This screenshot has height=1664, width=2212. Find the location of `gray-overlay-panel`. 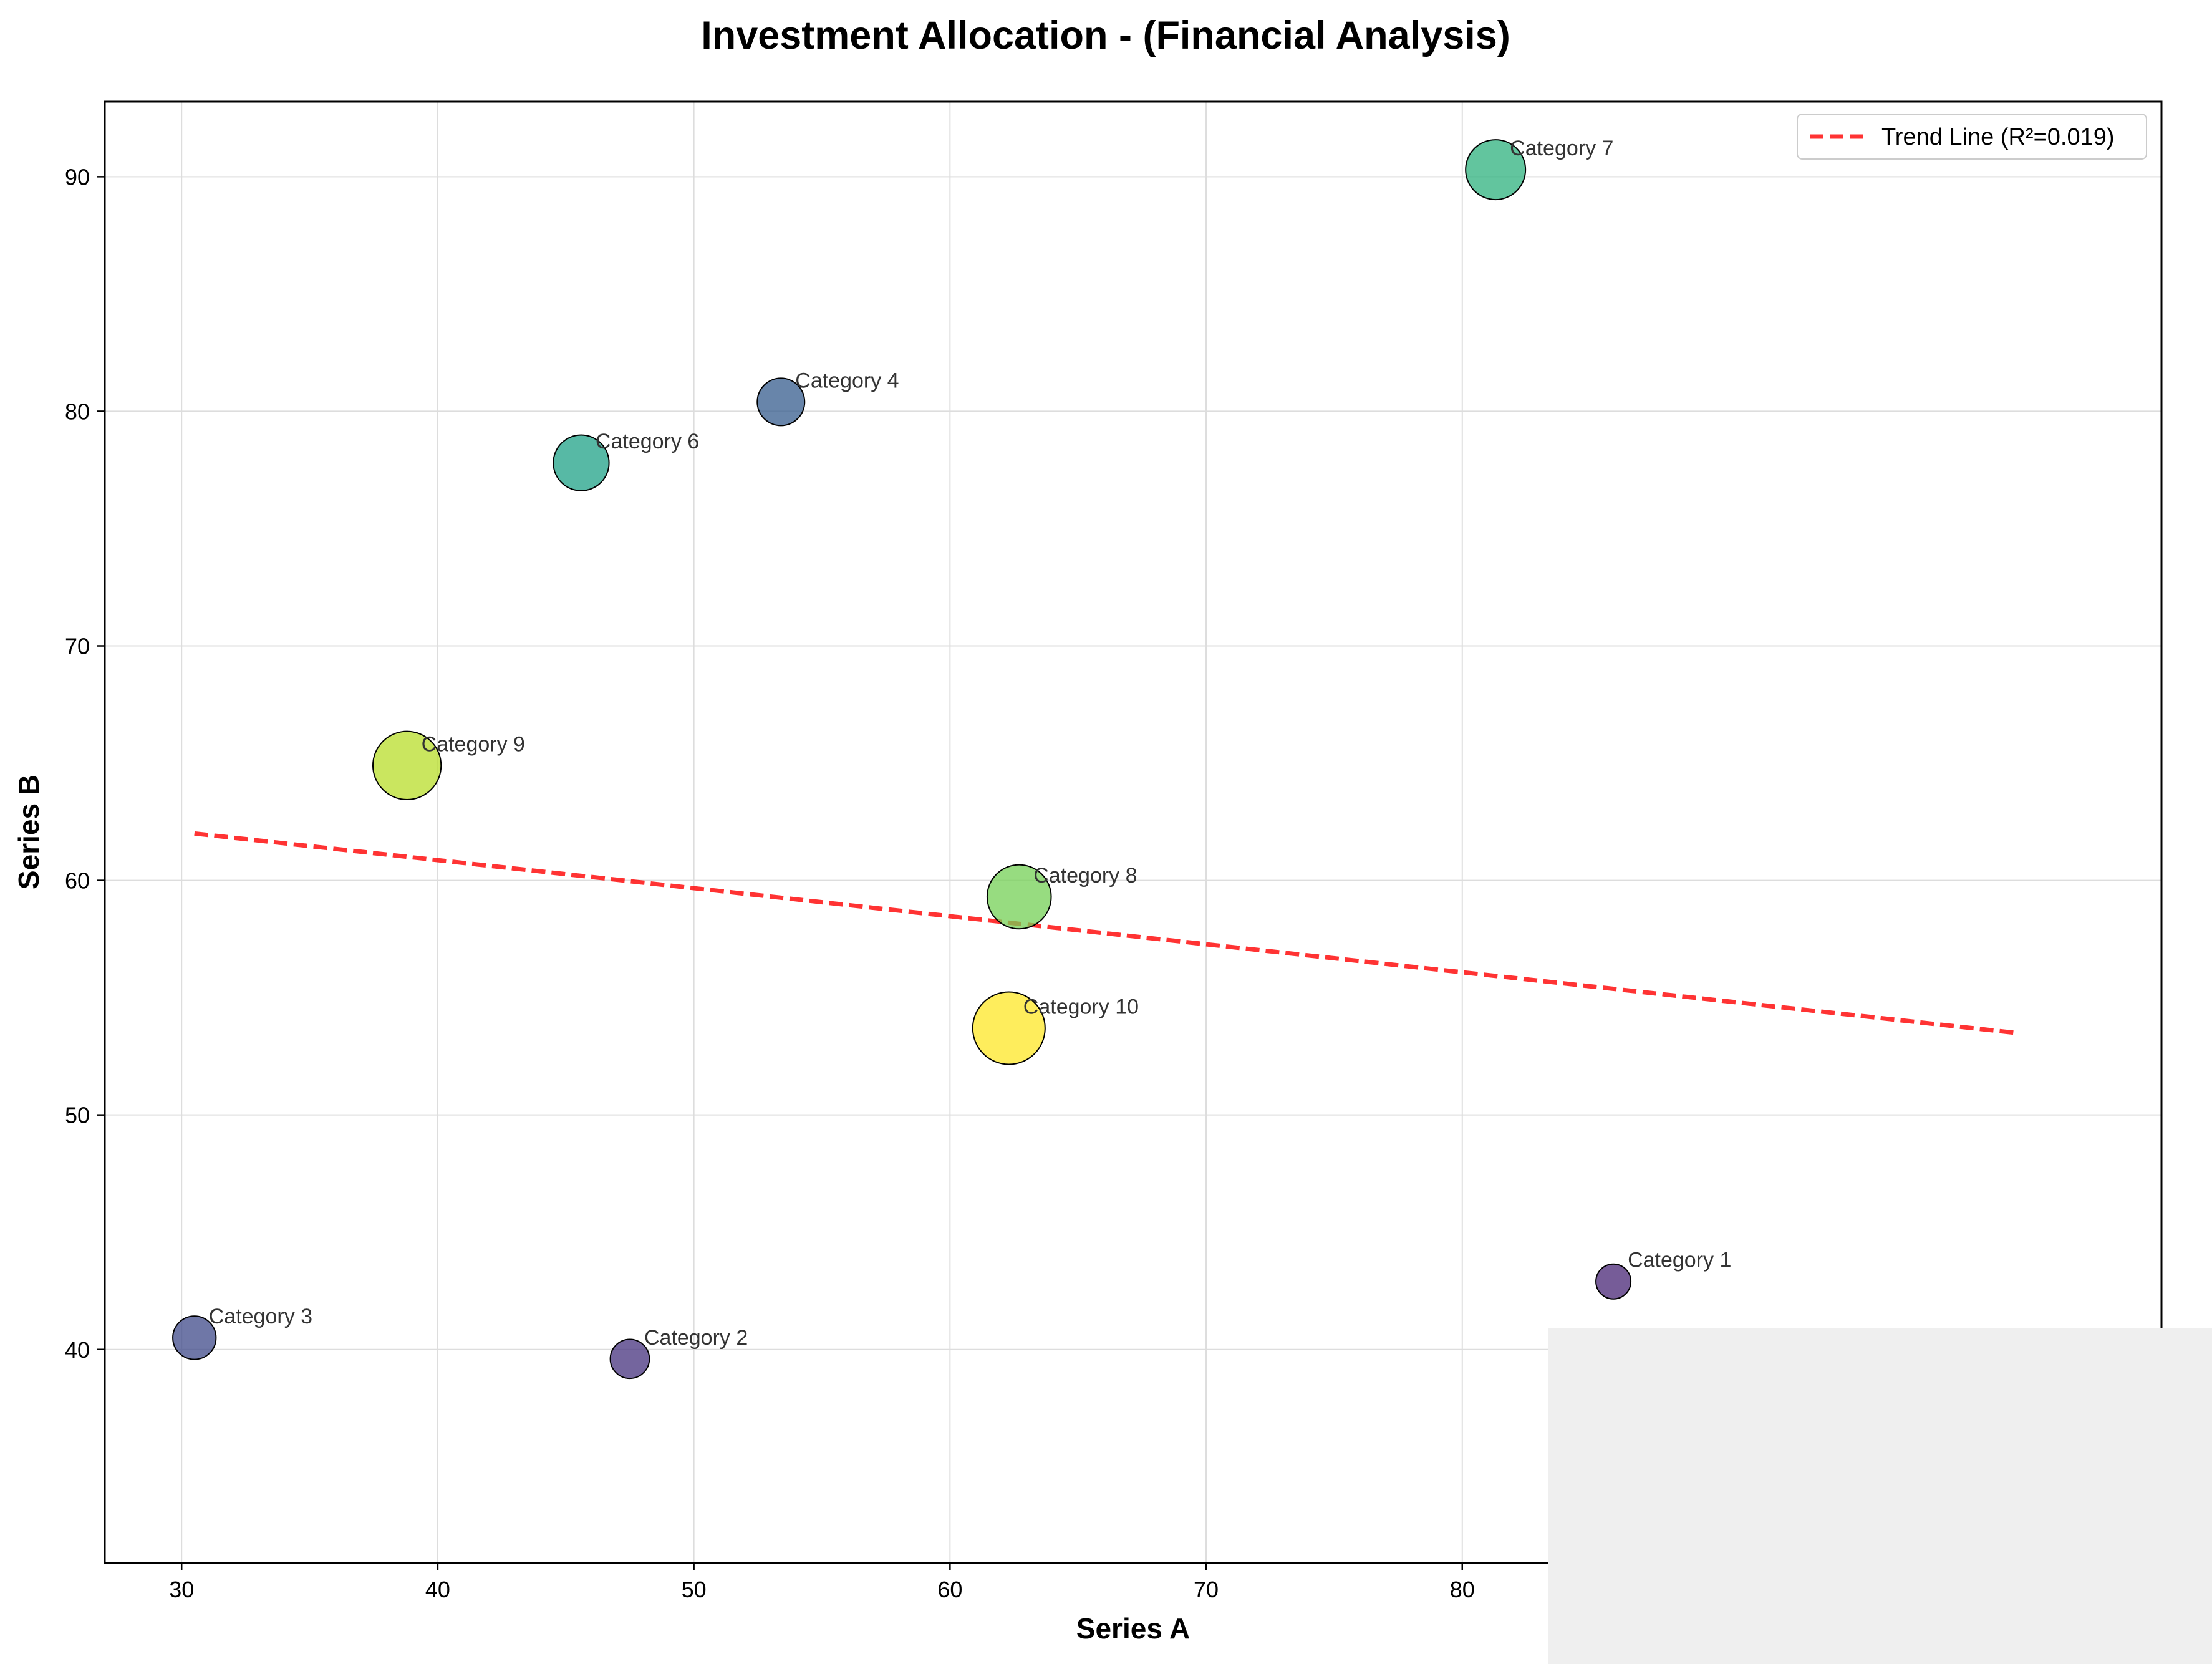

gray-overlay-panel is located at coordinates (1880, 1496).